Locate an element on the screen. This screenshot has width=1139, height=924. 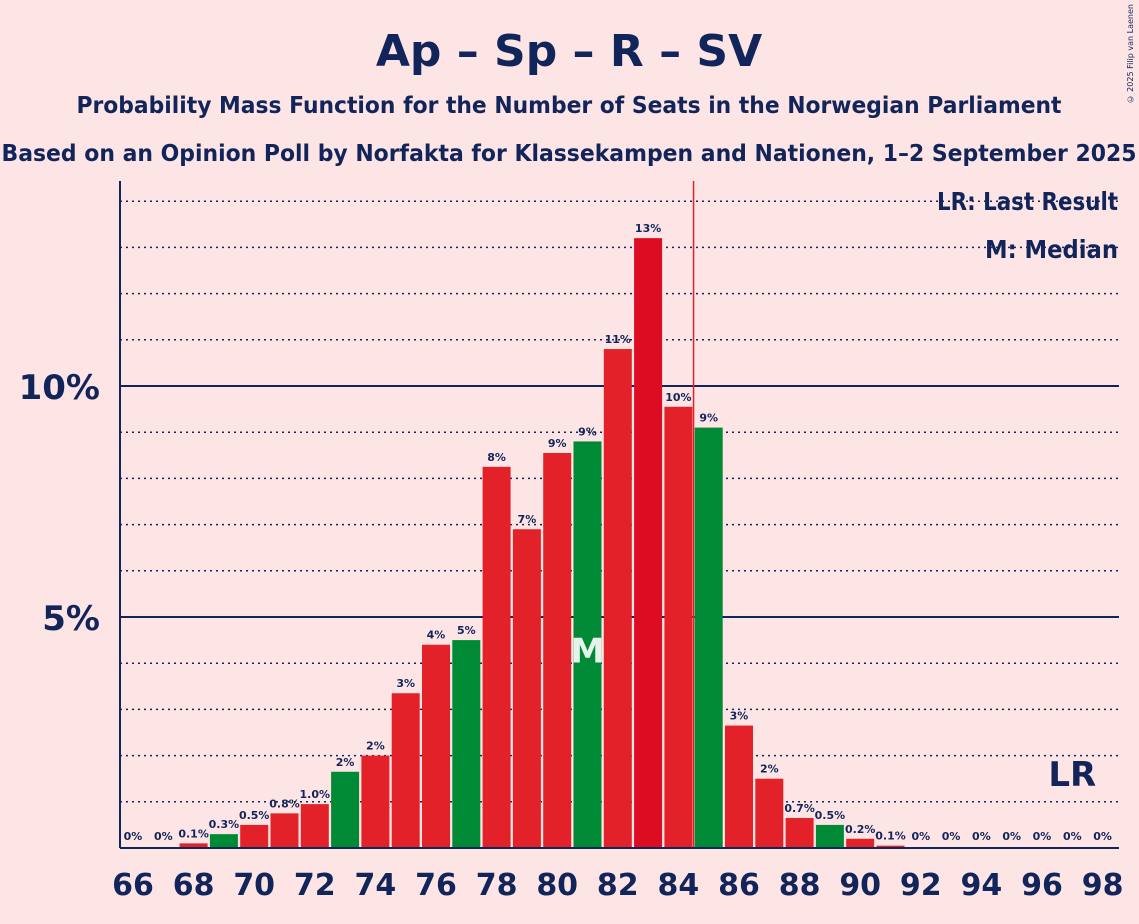
x-tick-label: 90 is located at coordinates (860, 885).